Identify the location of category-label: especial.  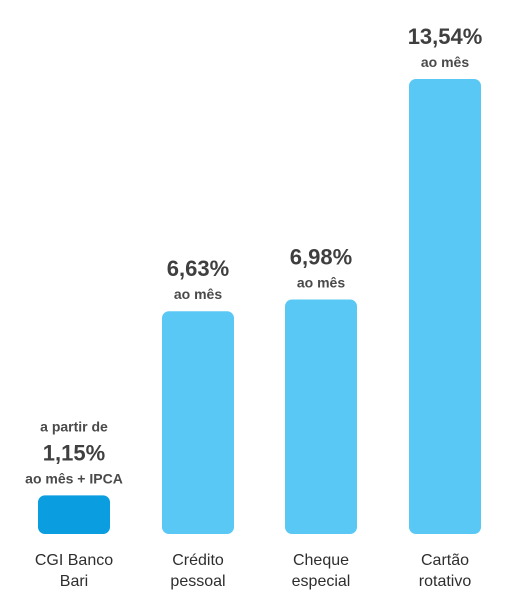
(321, 581).